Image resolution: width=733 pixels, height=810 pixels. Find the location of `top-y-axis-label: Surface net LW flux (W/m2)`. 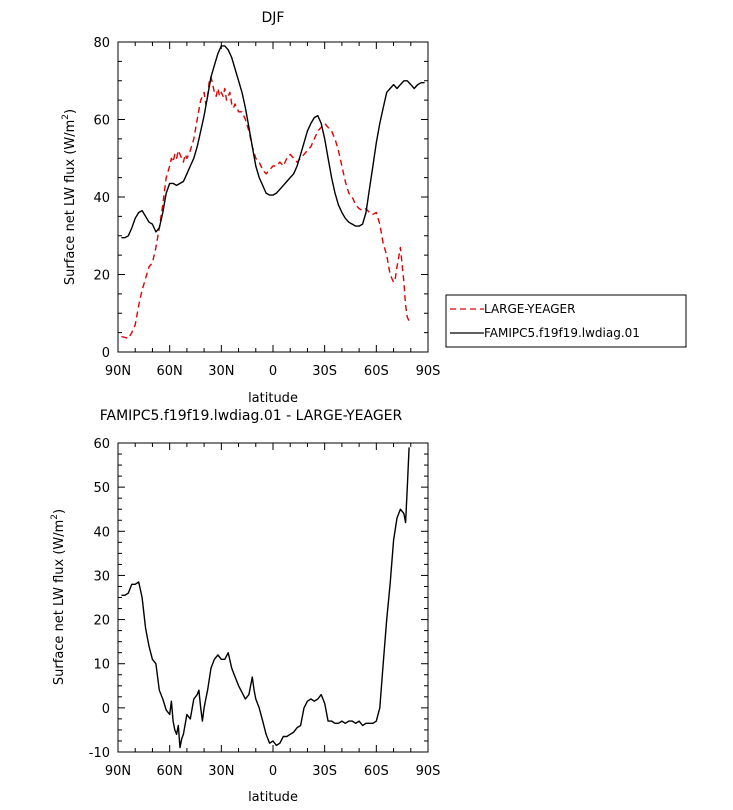

top-y-axis-label: Surface net LW flux (W/m2) is located at coordinates (69, 197).